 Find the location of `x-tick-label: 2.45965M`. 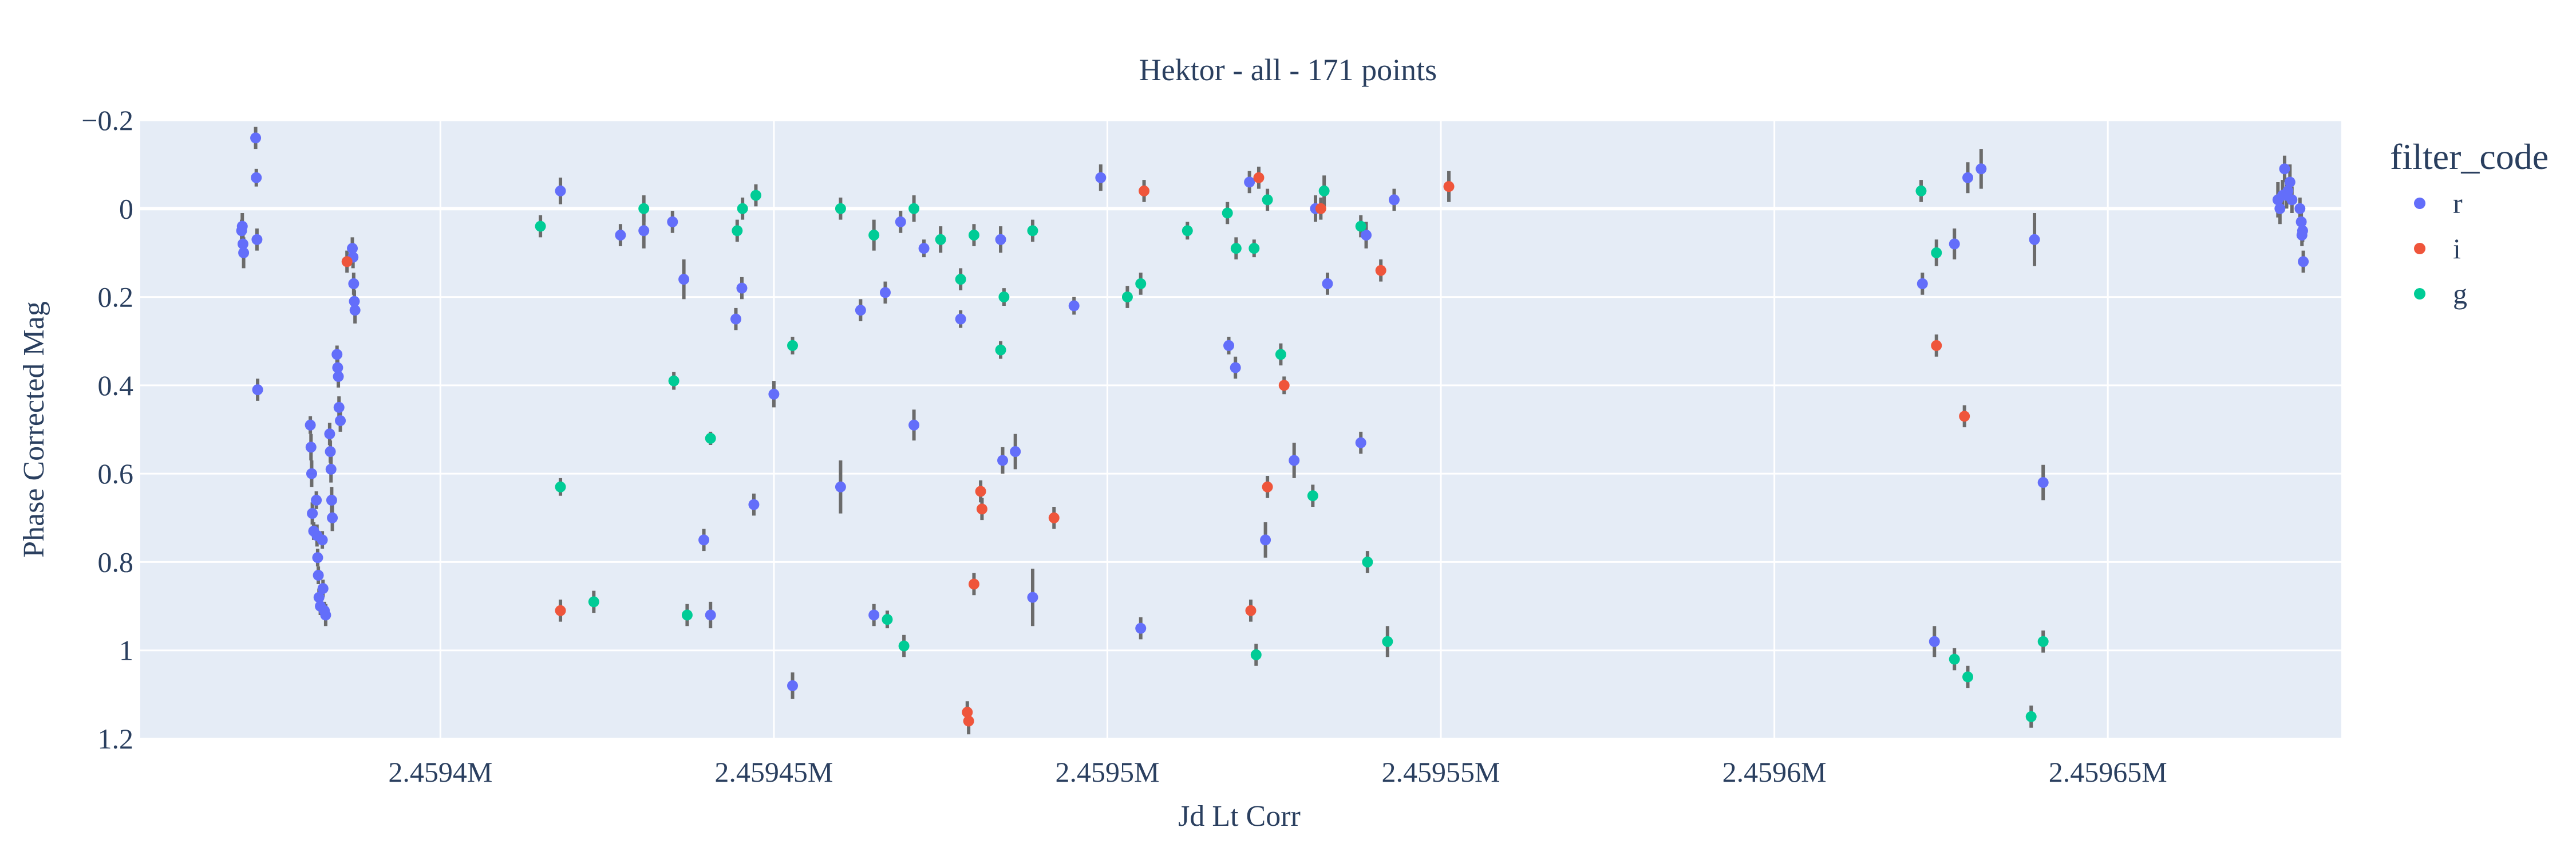

x-tick-label: 2.45965M is located at coordinates (2108, 772).